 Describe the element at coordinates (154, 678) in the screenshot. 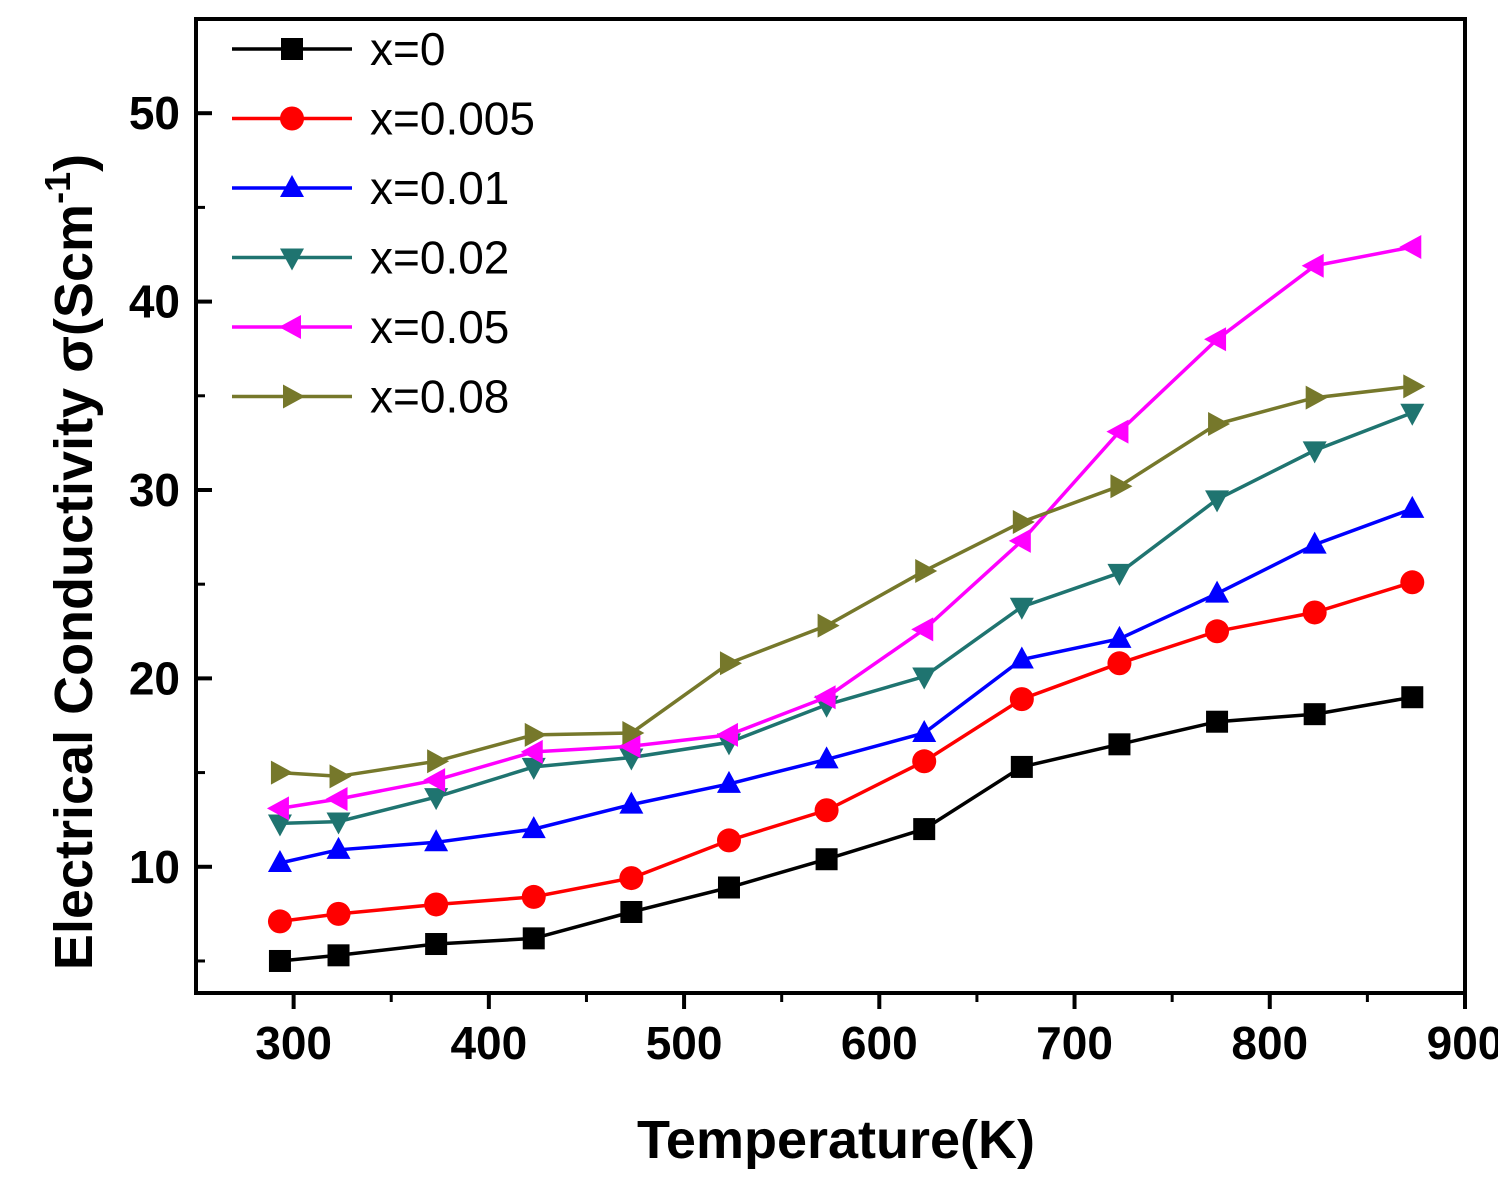

I see `y-tick-label: 20` at that location.